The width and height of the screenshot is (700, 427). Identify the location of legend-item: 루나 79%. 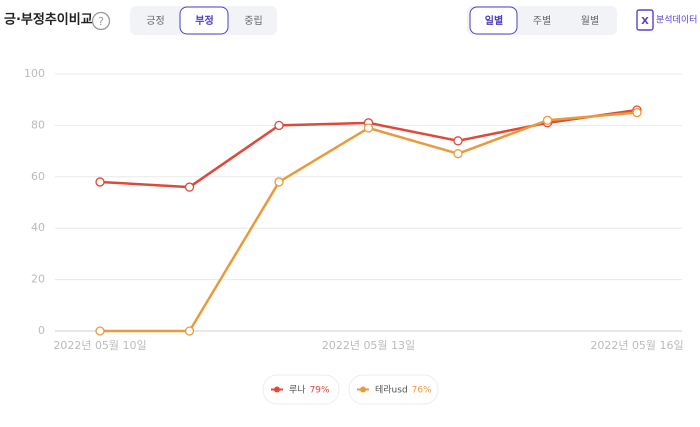
(301, 389).